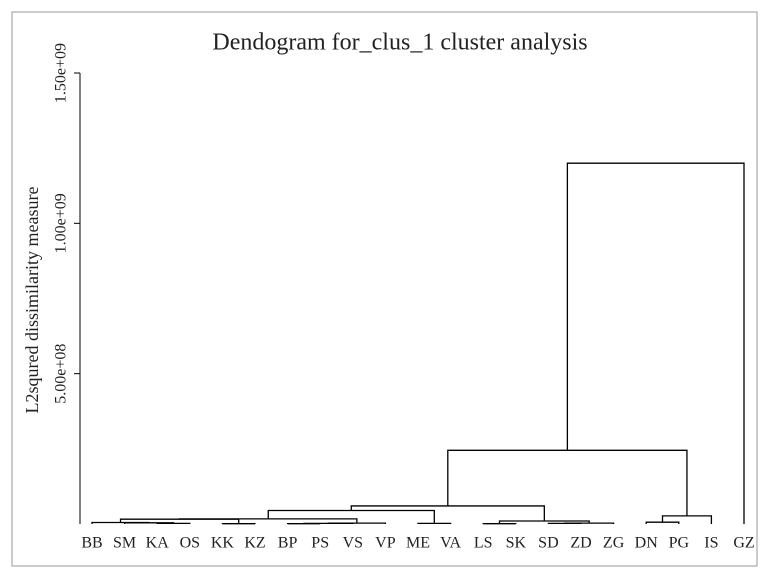 This screenshot has height=571, width=762. What do you see at coordinates (353, 543) in the screenshot?
I see `leaf-label: VS` at bounding box center [353, 543].